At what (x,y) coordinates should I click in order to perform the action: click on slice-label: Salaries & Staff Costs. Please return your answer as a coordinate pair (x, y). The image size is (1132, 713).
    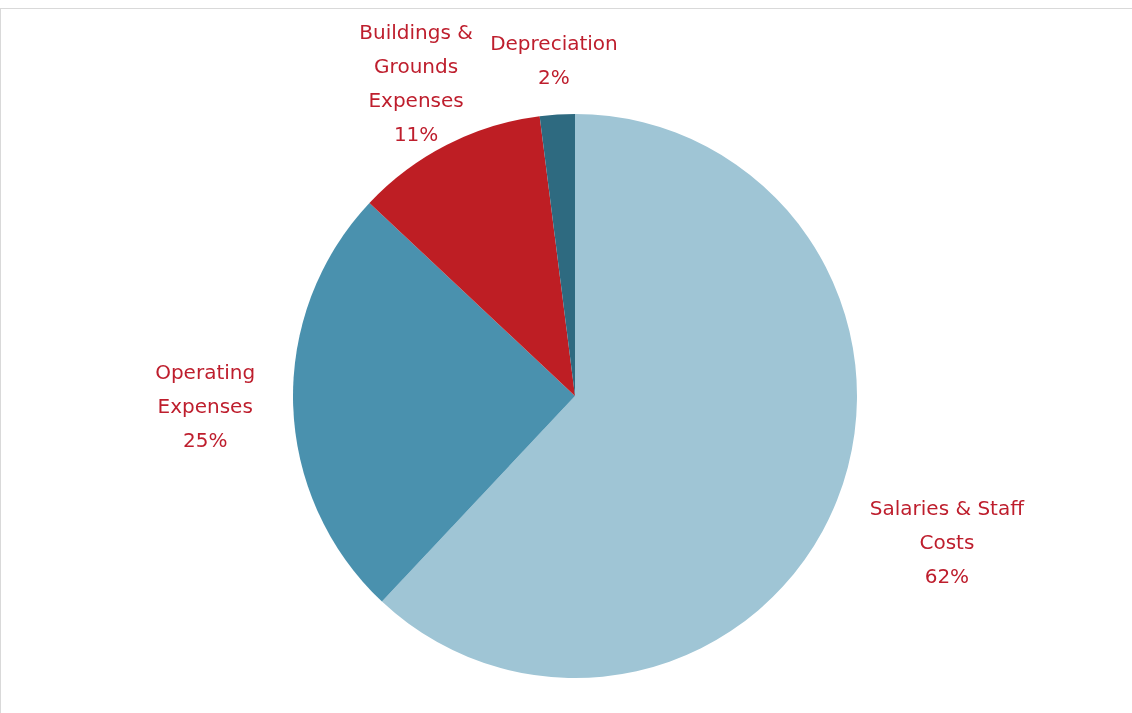
    Looking at the image, I should click on (947, 524).